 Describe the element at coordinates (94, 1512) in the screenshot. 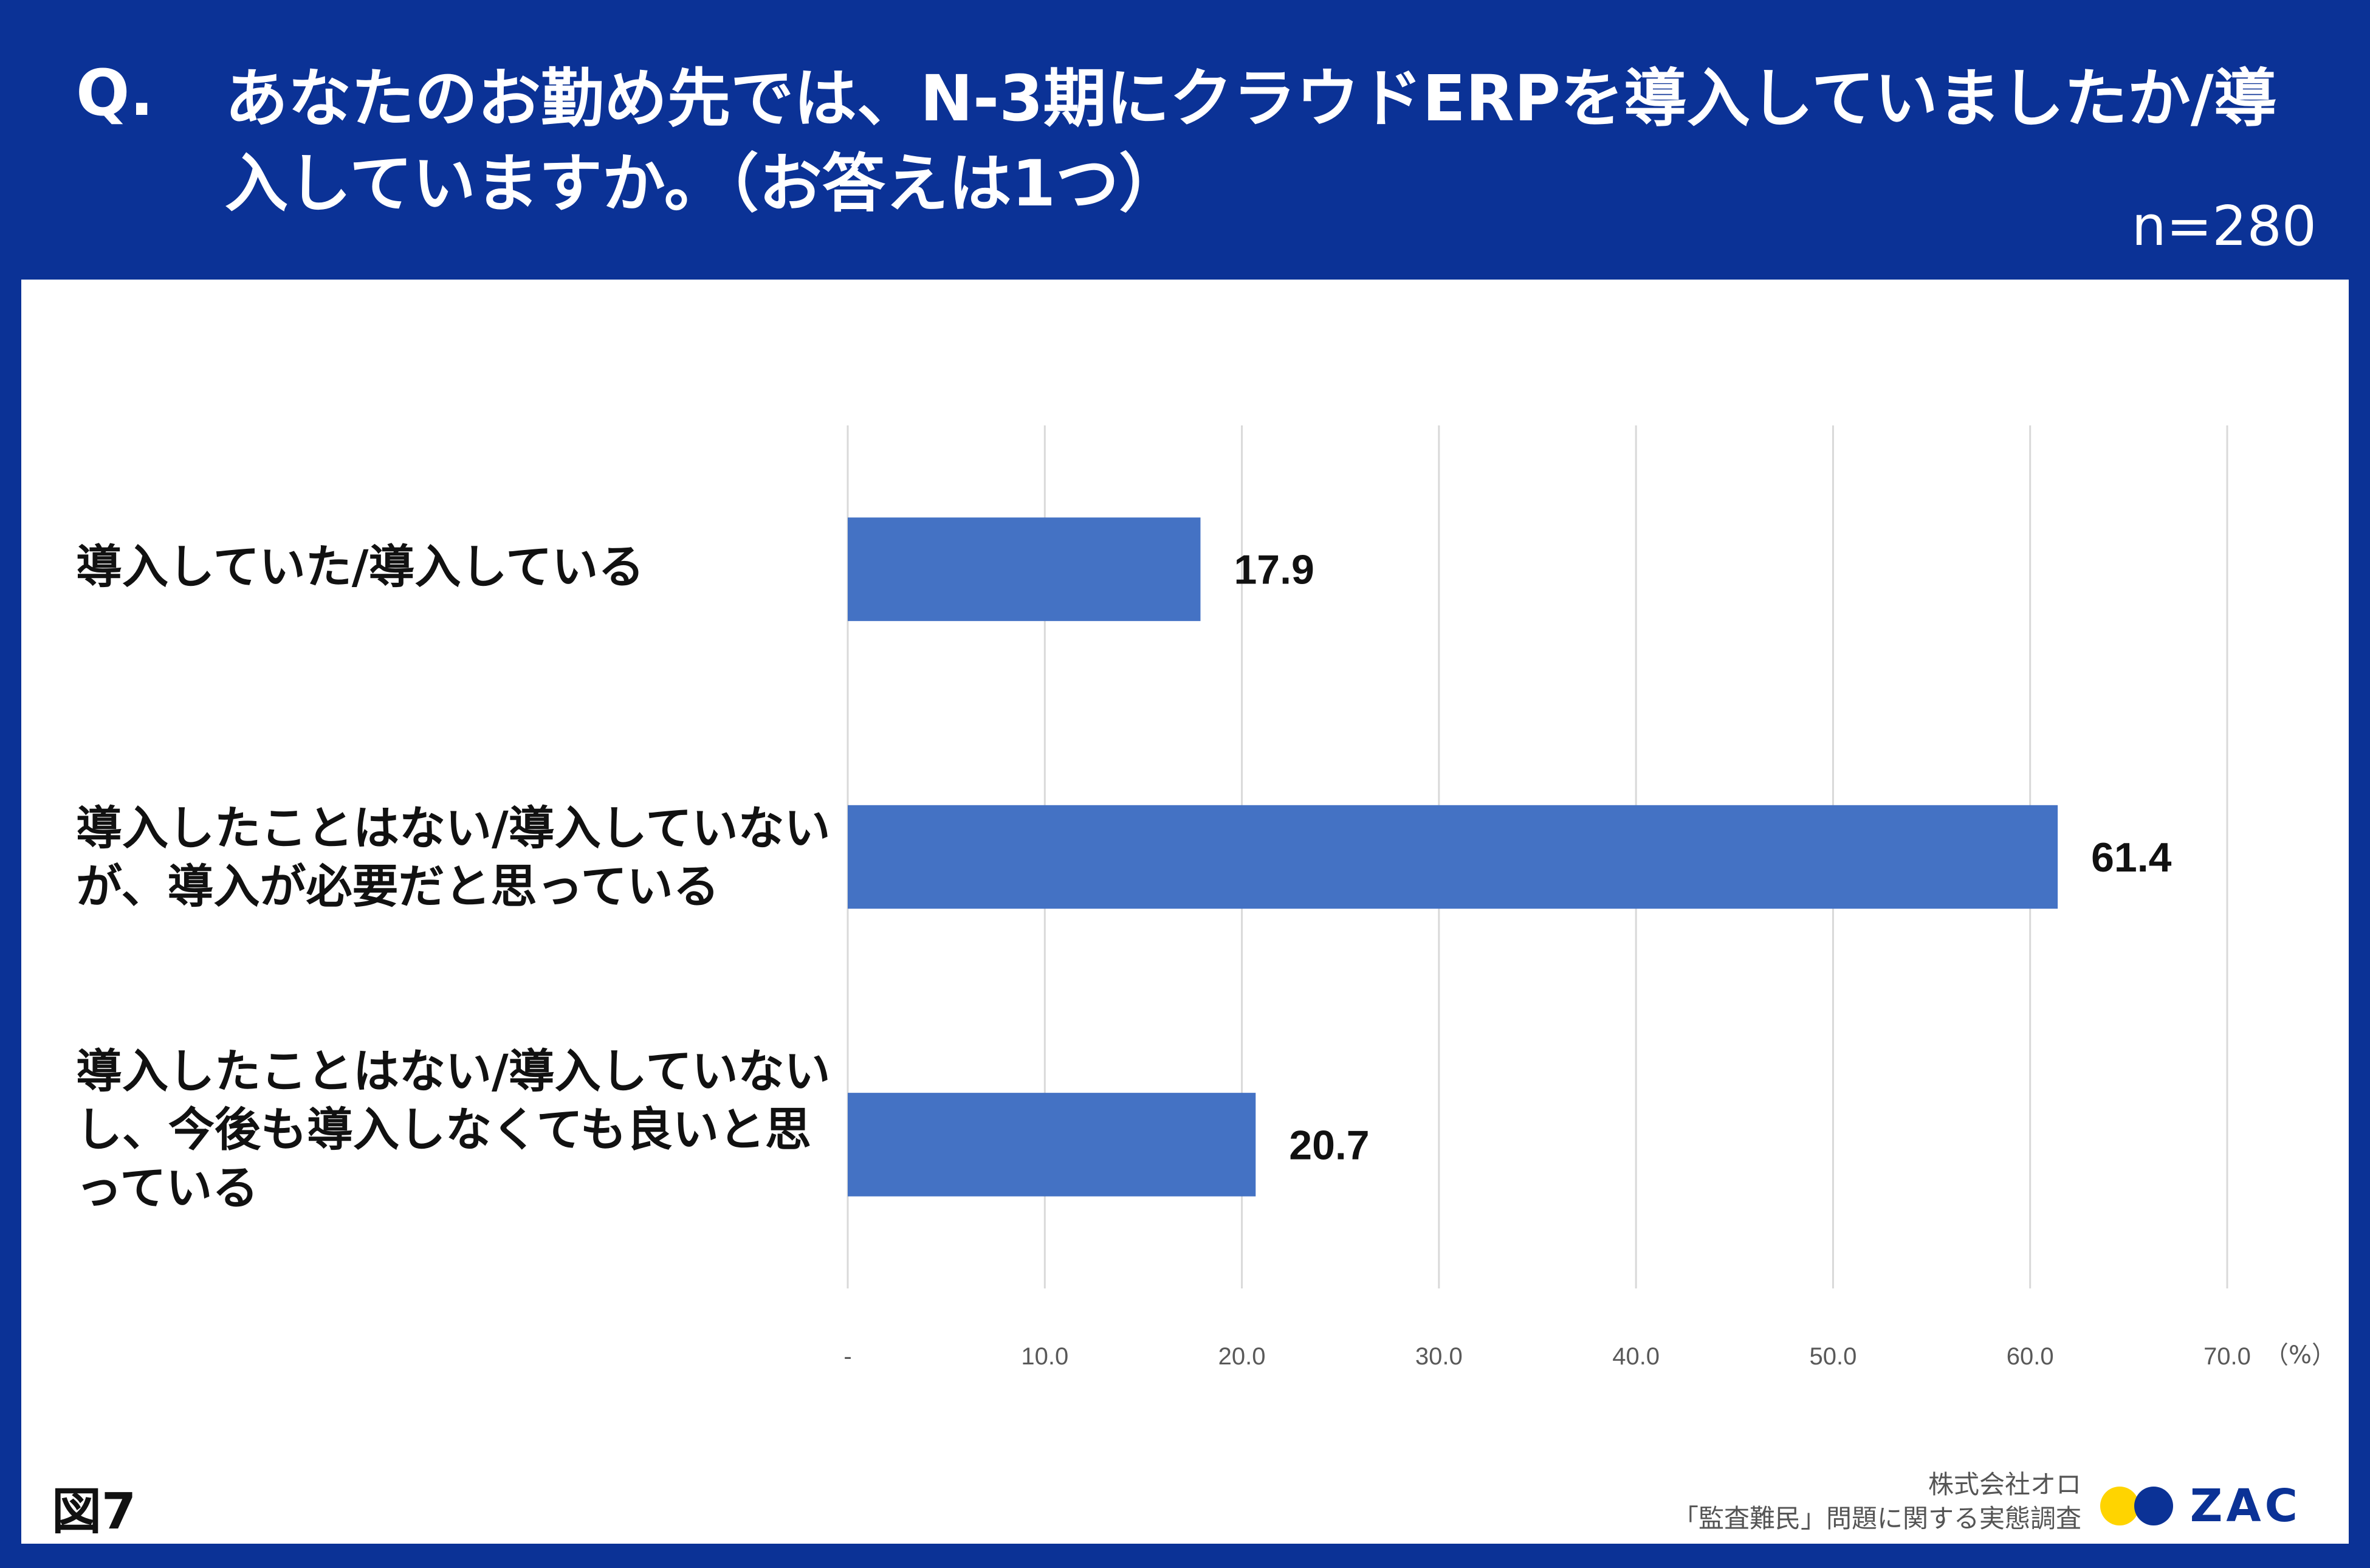

I see `figure-label: 図7` at that location.